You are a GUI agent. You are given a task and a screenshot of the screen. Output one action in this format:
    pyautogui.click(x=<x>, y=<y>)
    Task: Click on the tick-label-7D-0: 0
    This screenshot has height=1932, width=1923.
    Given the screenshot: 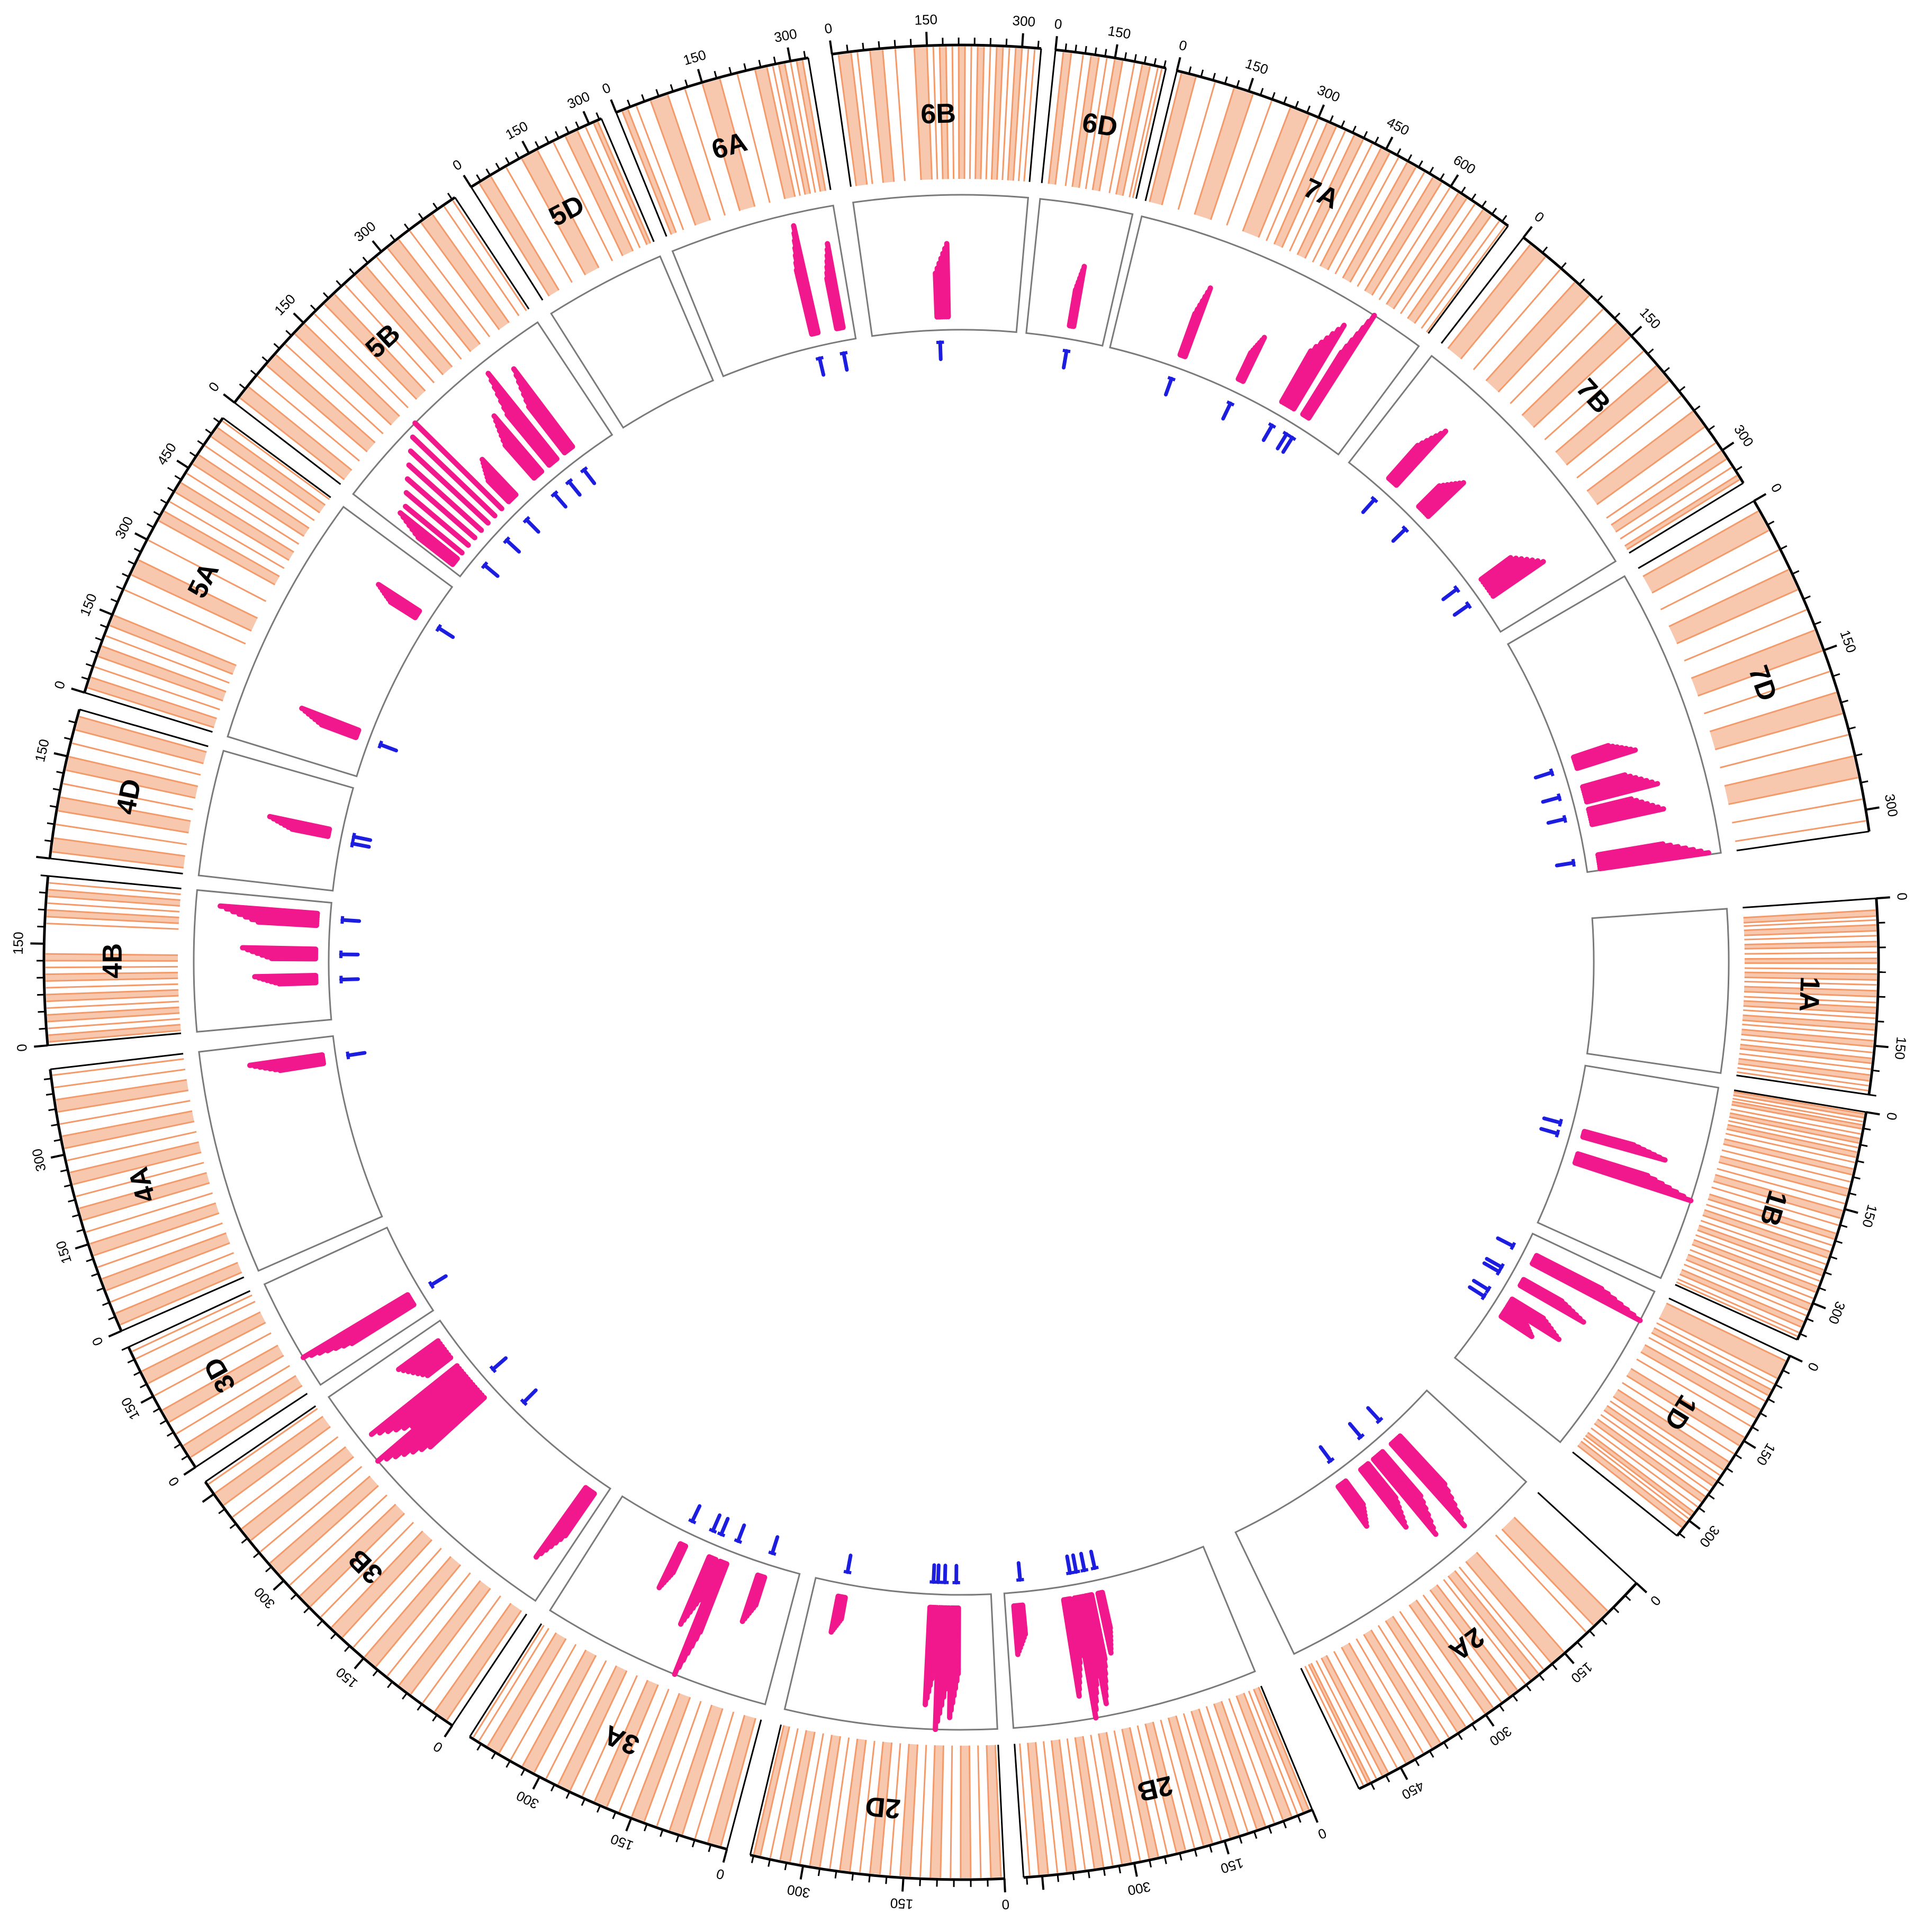 What is the action you would take?
    pyautogui.click(x=1776, y=488)
    